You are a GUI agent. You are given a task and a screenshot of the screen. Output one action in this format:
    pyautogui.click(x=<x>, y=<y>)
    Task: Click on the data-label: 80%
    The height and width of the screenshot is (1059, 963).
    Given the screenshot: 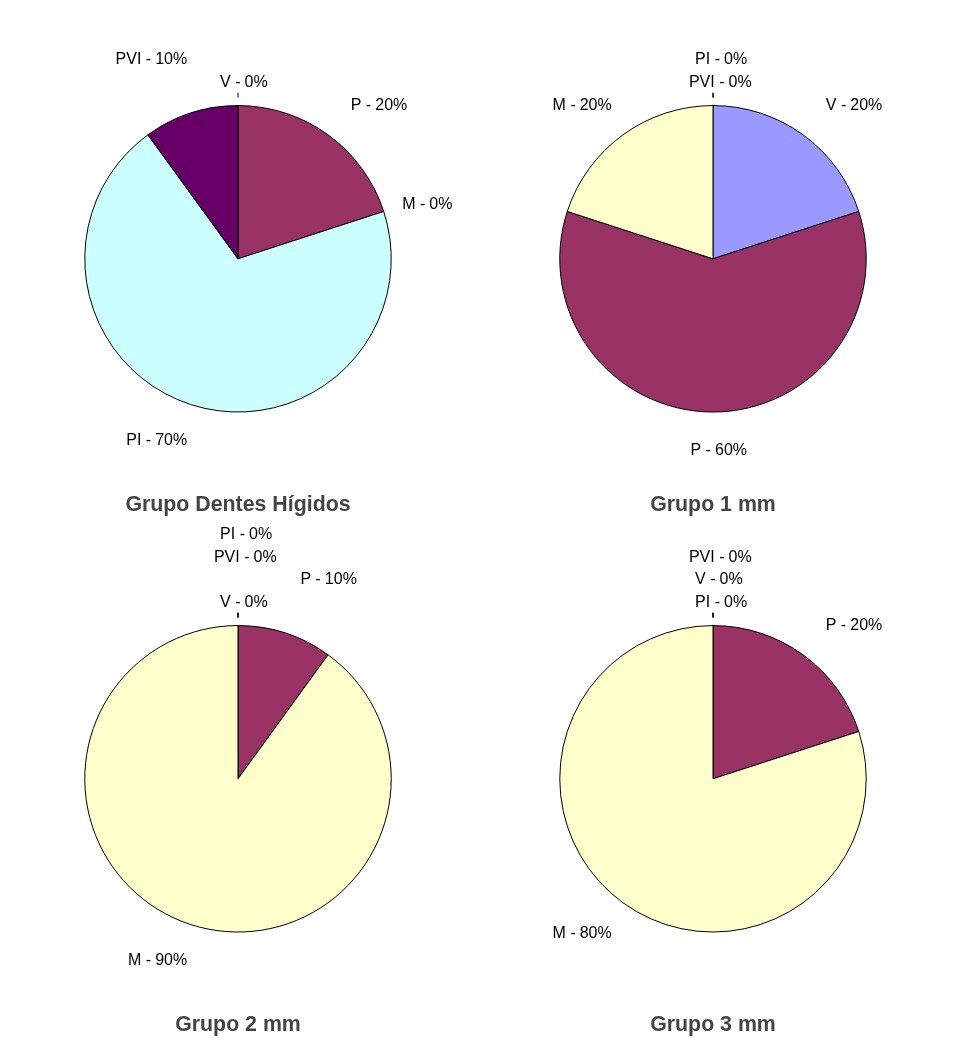 What is the action you would take?
    pyautogui.click(x=595, y=933)
    